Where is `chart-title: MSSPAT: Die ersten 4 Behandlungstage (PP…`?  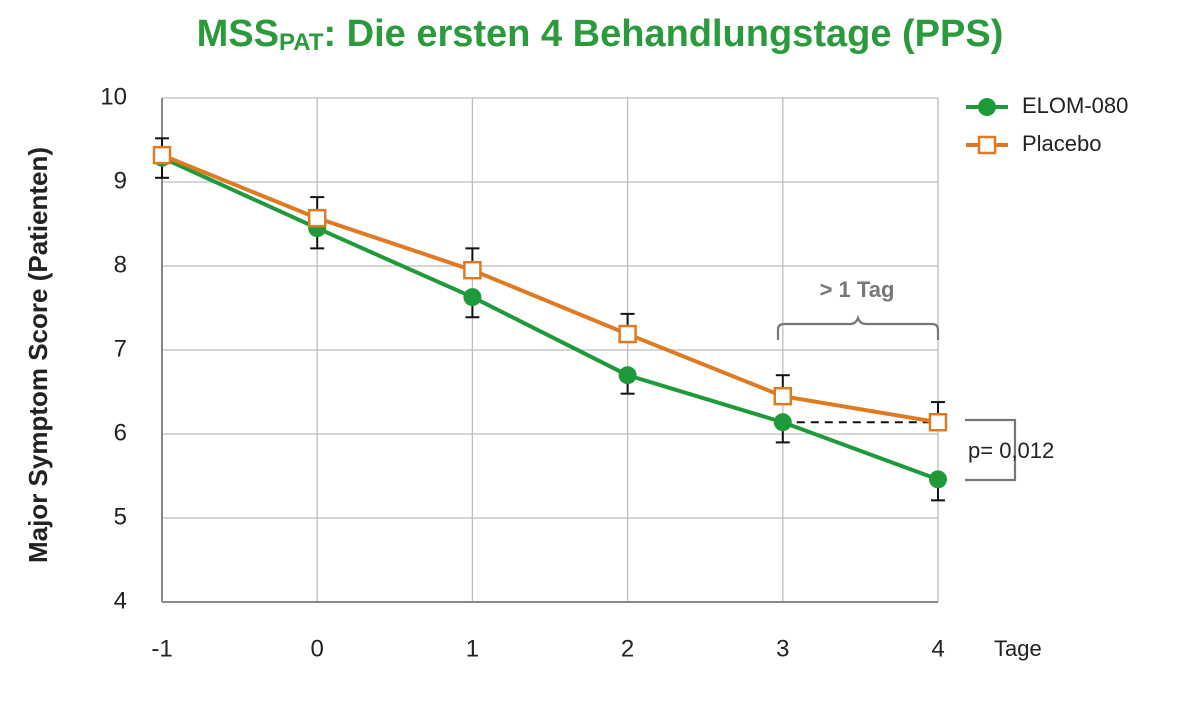 chart-title: MSSPAT: Die ersten 4 Behandlungstage (PP… is located at coordinates (600, 34).